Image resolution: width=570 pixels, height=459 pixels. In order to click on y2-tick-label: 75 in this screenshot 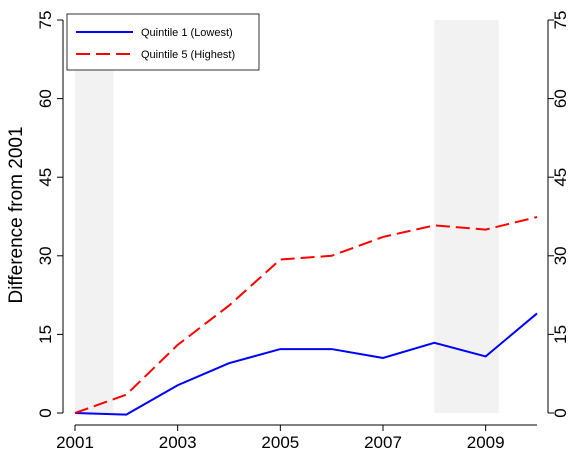, I will do `click(560, 20)`.